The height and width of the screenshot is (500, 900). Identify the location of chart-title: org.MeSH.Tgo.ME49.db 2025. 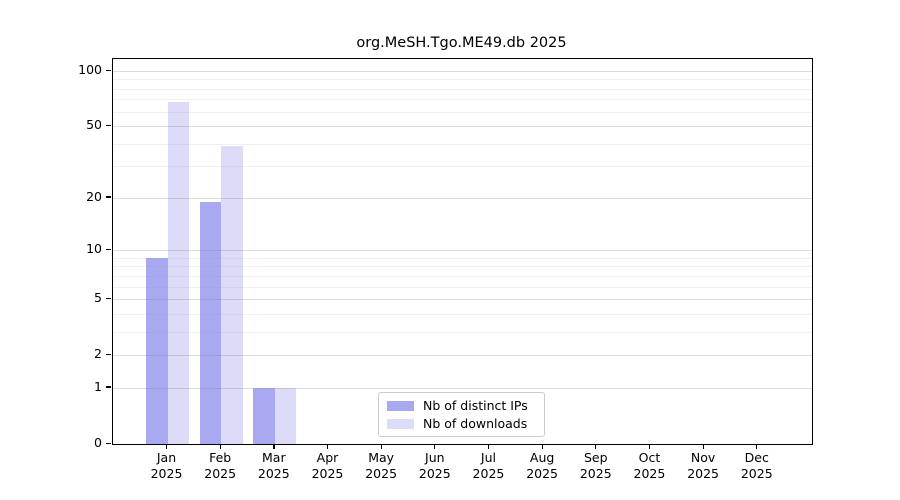
(461, 43).